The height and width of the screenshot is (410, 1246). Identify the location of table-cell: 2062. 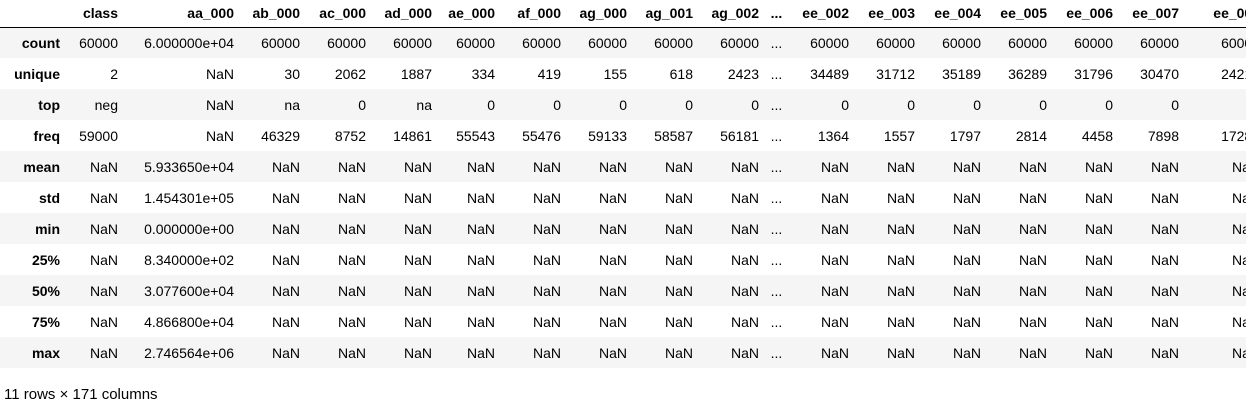
(350, 73).